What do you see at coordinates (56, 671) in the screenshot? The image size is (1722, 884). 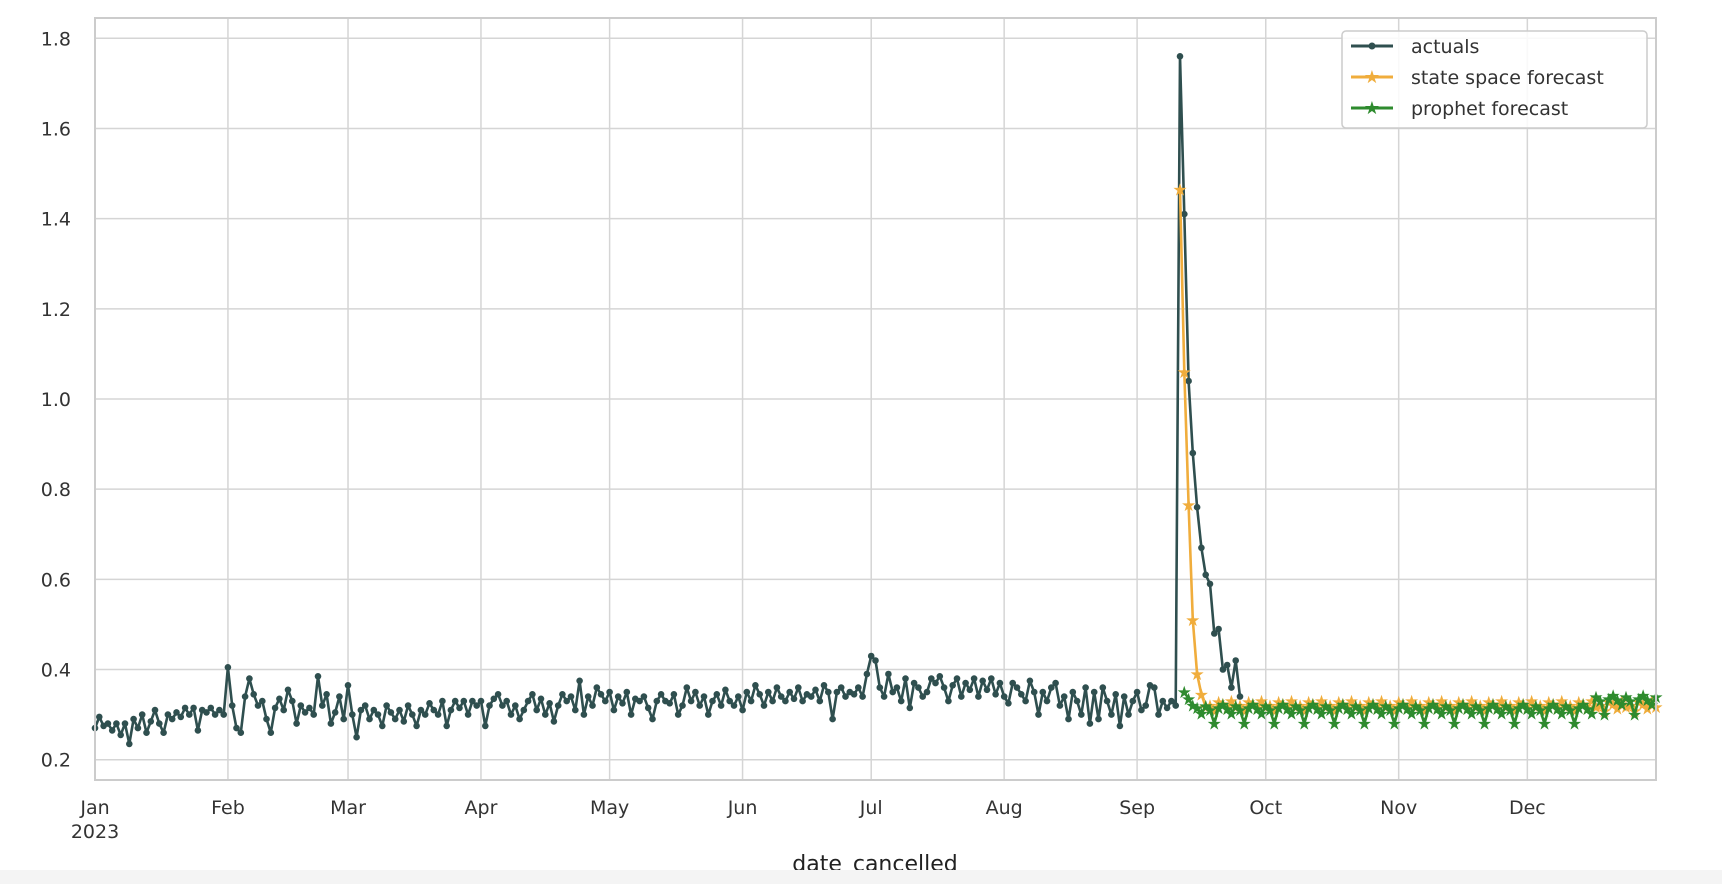 I see `y-tick-label: 0.4` at bounding box center [56, 671].